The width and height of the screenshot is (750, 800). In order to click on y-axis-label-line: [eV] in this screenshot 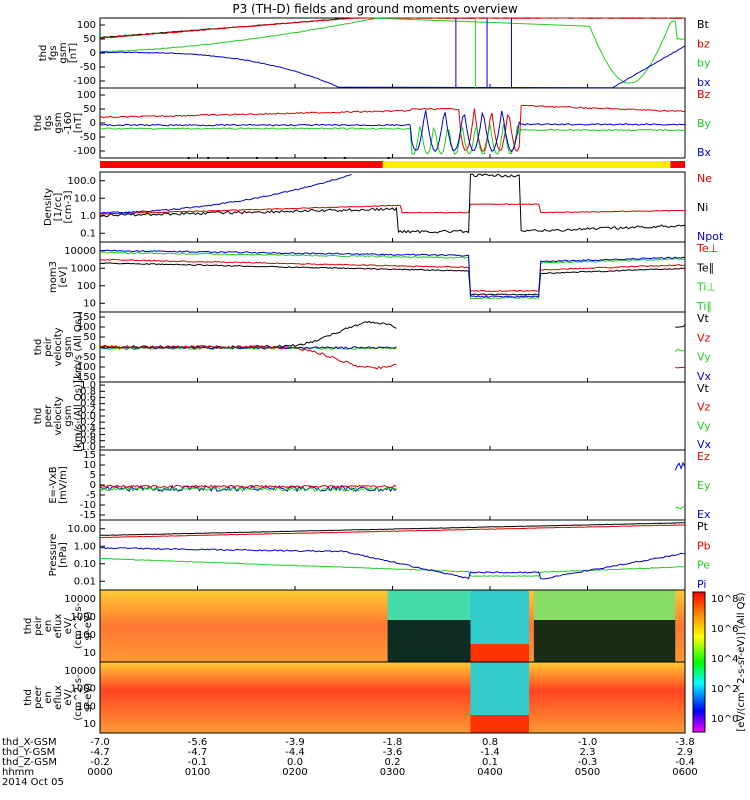, I will do `click(63, 277)`.